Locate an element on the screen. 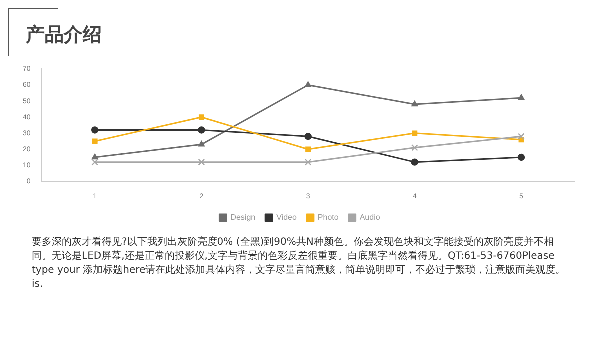  text: 要多深的灰才看得见?以下我列出灰阶亮度0% (全黑)到90%共N种颜色。你会发现色块和文字能接受的灰阶亮度并不相同。无论是LED屏幕,还是正常的投影仪,文字与背景的色彩反差很重要。白底黑字当然看得见。QT:61-53-6760Please type your 添加标题here请在此处添加具体内容，文字尽量言简意赅，简单说明即可，不必过于繁琐，注意版面美观度。is. is located at coordinates (299, 264).